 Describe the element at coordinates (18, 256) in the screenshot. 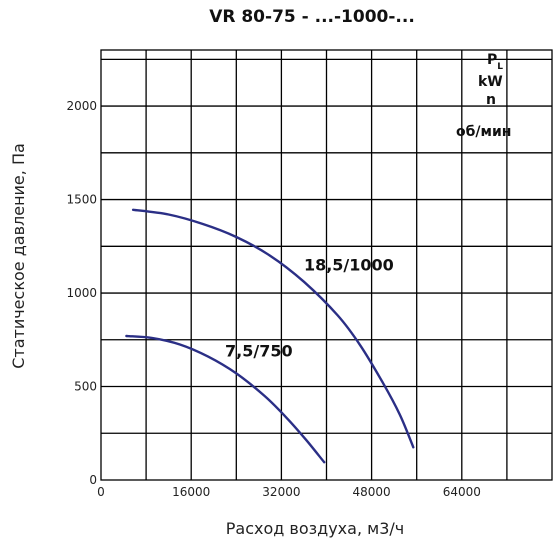

I see `y-axis-label: Статическое давление, Па` at that location.